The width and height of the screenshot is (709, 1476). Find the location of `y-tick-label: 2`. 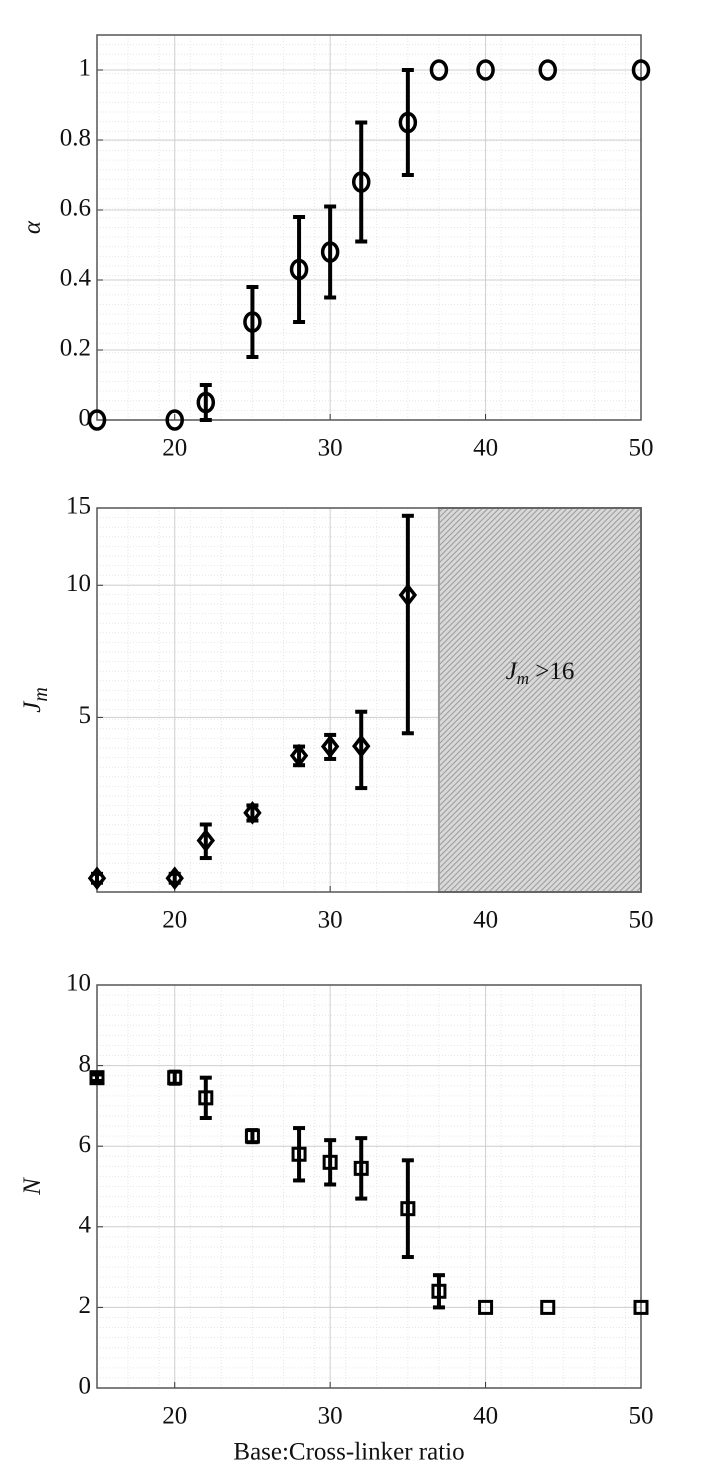

y-tick-label: 2 is located at coordinates (85, 1305).